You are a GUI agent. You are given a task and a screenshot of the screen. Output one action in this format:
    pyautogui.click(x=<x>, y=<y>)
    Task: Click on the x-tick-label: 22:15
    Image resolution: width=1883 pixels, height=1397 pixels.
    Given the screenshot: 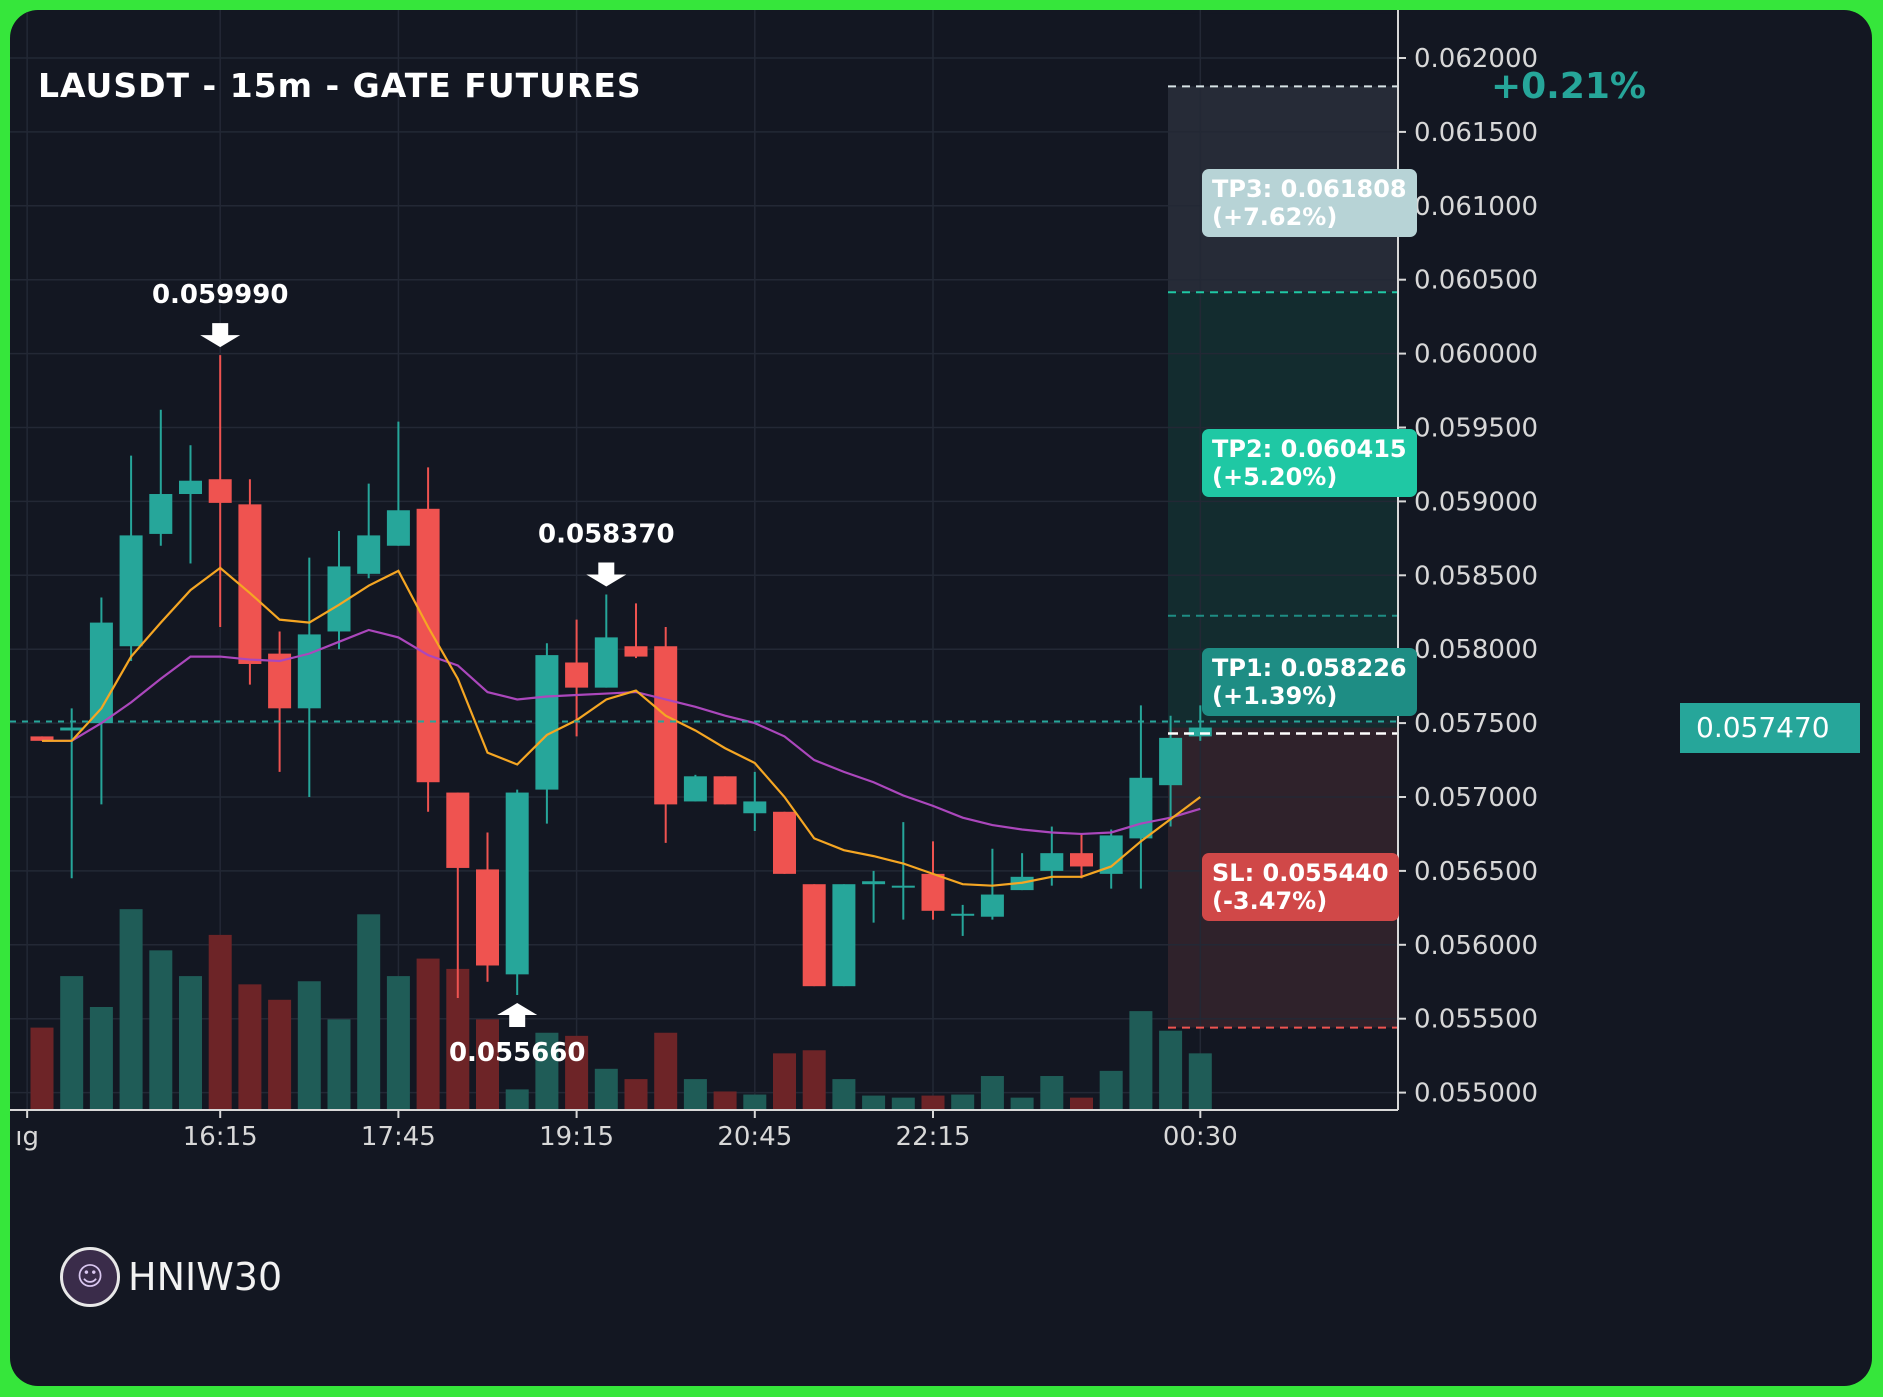 What is the action you would take?
    pyautogui.click(x=933, y=1137)
    